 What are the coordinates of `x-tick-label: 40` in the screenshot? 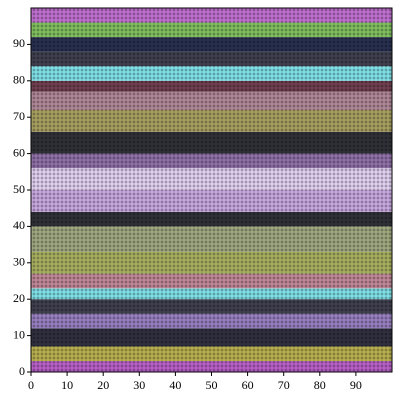 It's located at (175, 385).